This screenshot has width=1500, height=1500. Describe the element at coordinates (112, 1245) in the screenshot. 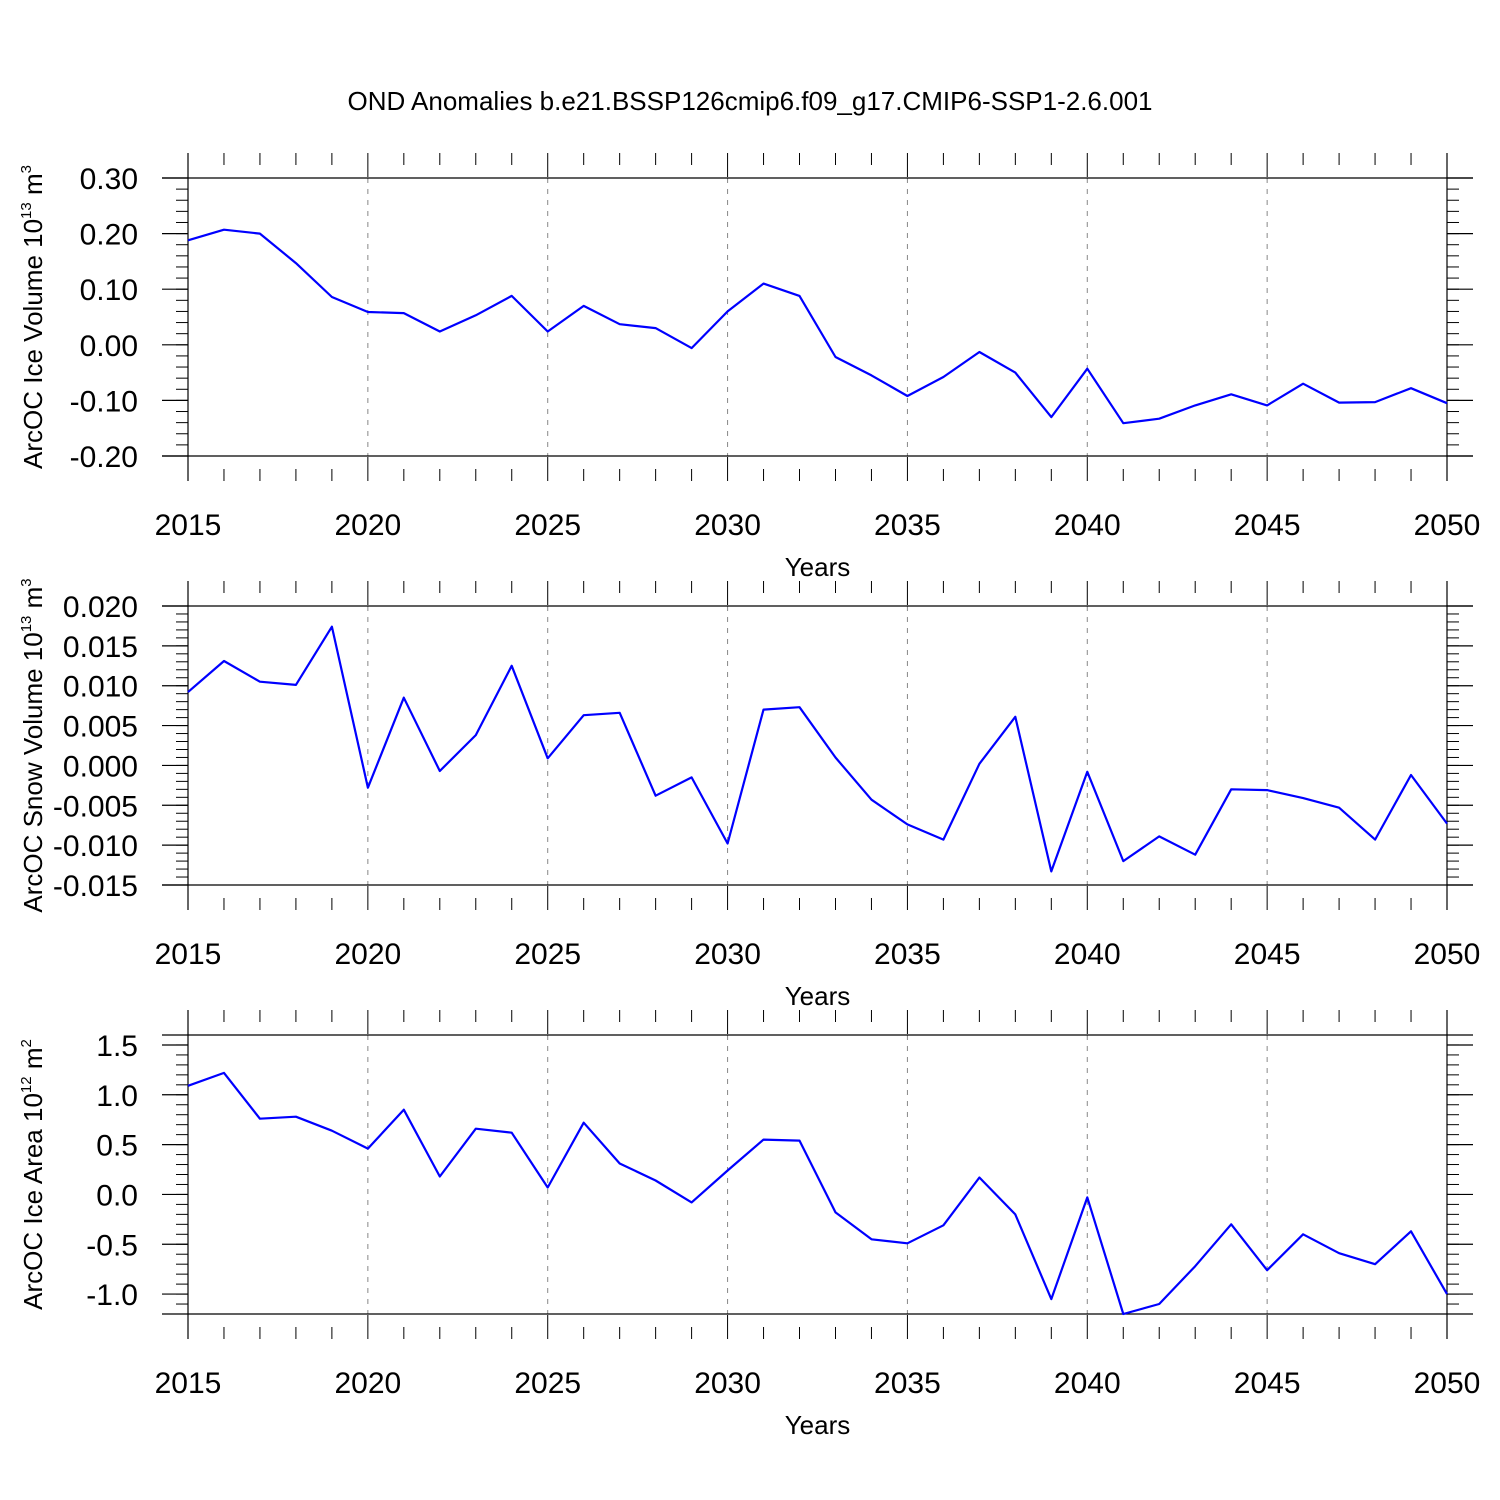

I see `y-tick-label: -0.5` at that location.